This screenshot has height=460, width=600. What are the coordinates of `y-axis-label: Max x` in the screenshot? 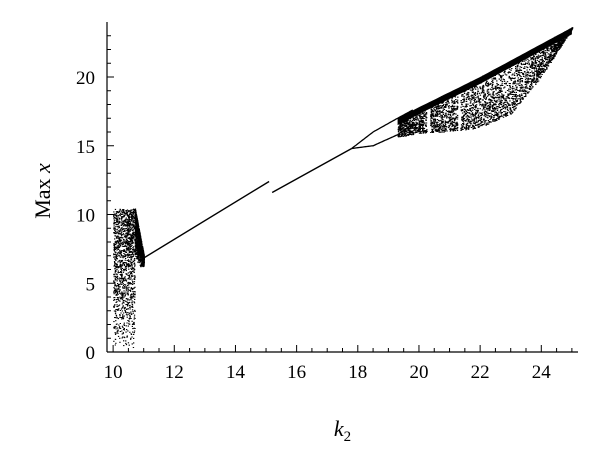 It's located at (42, 191).